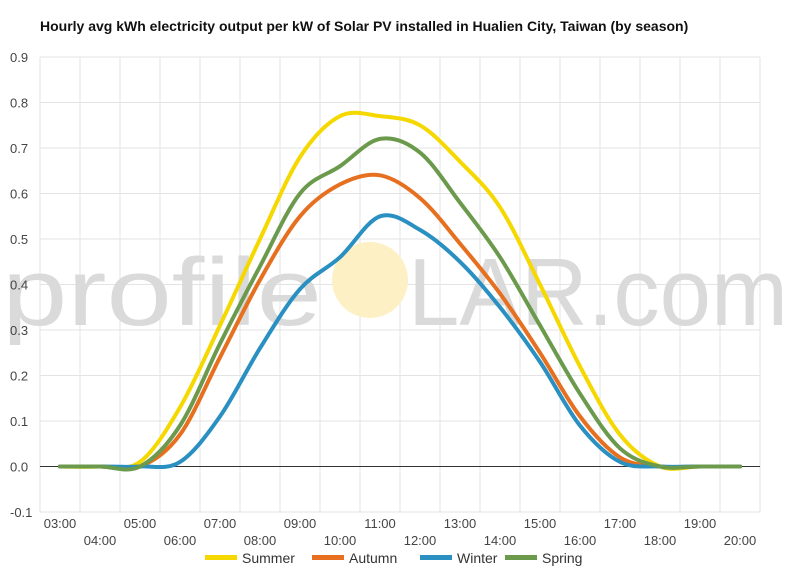 Image resolution: width=800 pixels, height=570 pixels. What do you see at coordinates (19, 194) in the screenshot?
I see `y-tick-label: 0.6` at bounding box center [19, 194].